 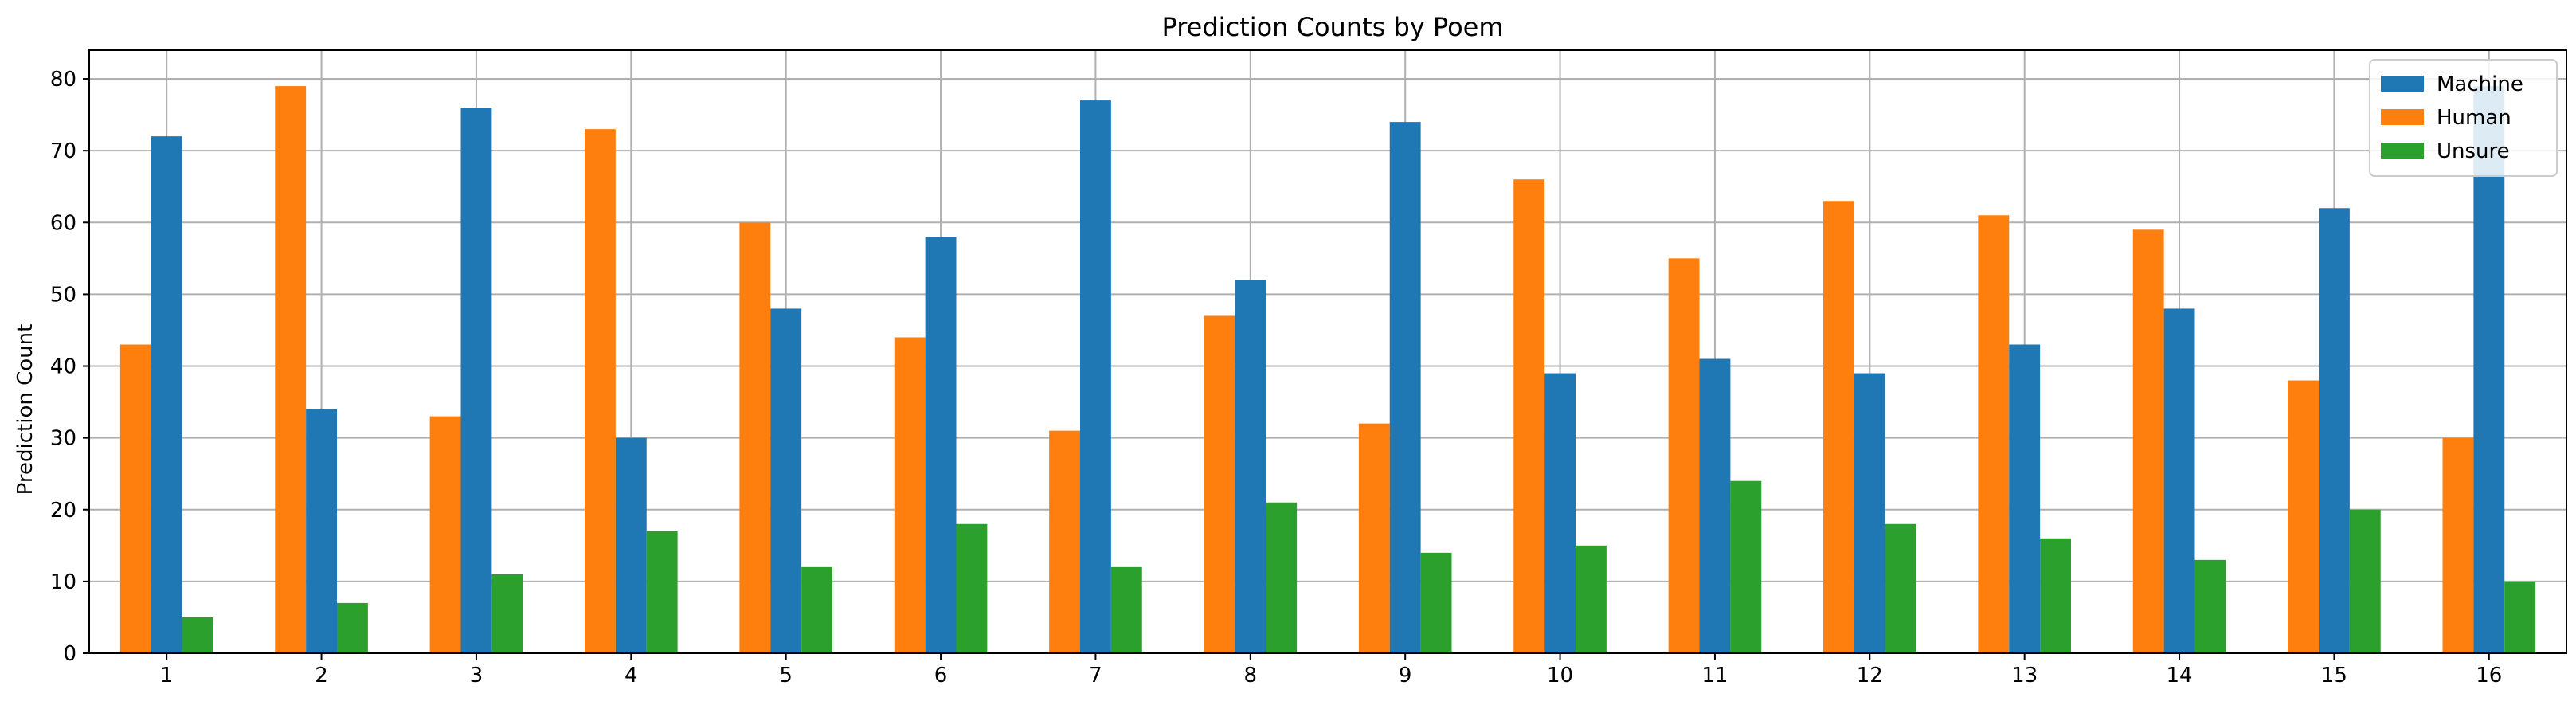 What do you see at coordinates (476, 675) in the screenshot?
I see `x-tick-label: 3` at bounding box center [476, 675].